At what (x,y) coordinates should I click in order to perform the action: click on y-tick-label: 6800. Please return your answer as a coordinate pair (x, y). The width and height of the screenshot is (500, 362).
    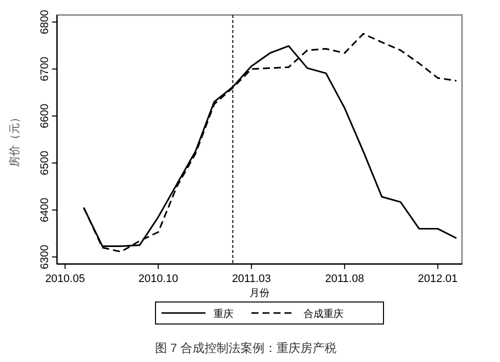
    Looking at the image, I should click on (45, 22).